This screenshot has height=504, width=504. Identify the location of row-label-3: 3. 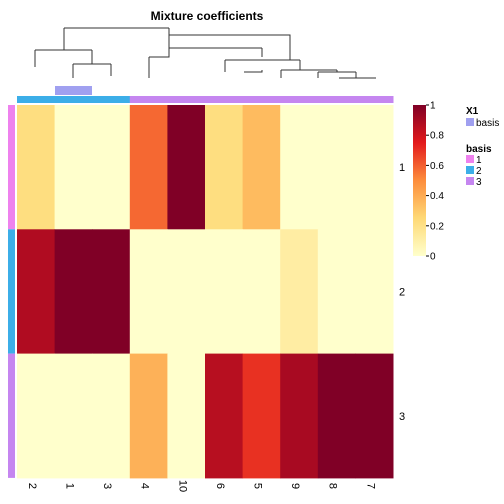
(402, 417).